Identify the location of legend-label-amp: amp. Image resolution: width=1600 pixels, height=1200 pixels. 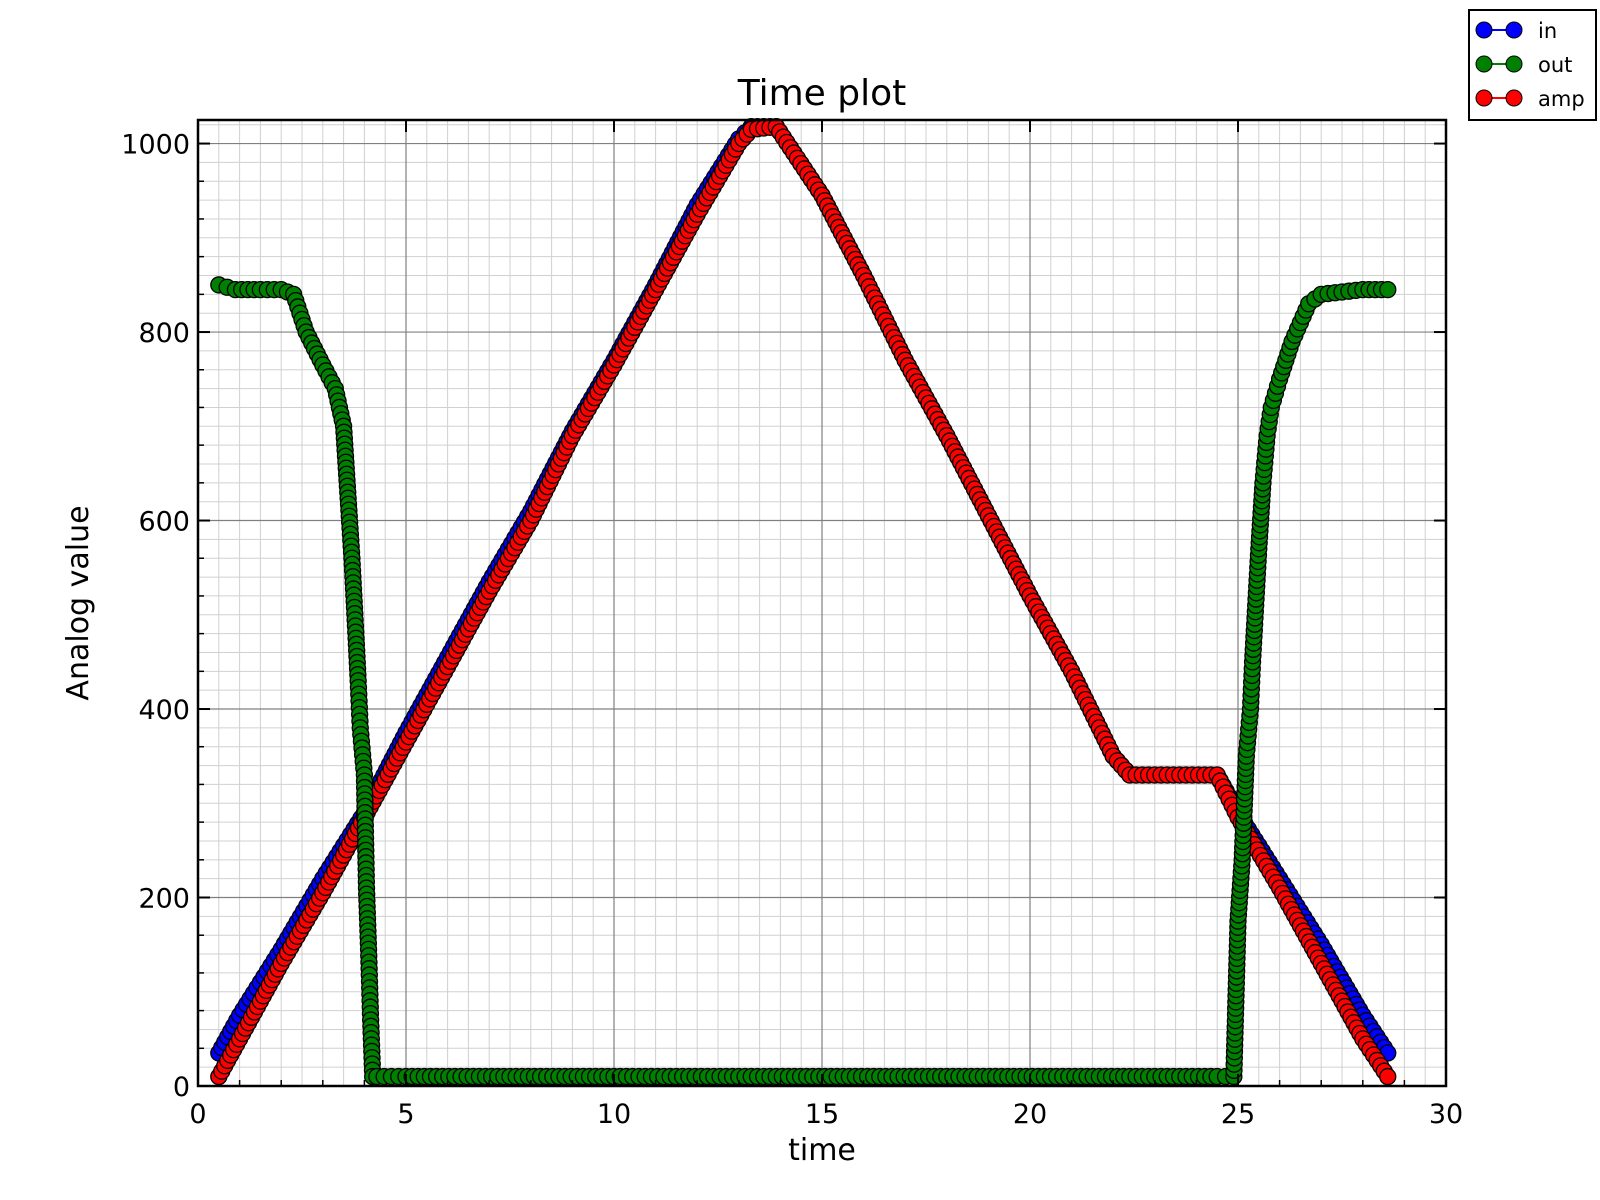
(1561, 99).